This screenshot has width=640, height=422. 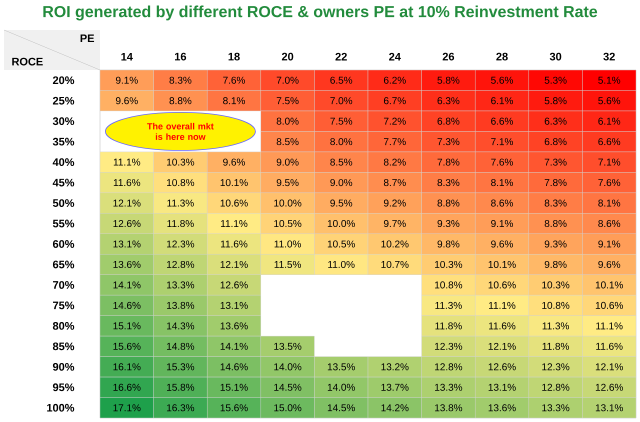 I want to click on data-label: 8.5%, so click(x=341, y=162).